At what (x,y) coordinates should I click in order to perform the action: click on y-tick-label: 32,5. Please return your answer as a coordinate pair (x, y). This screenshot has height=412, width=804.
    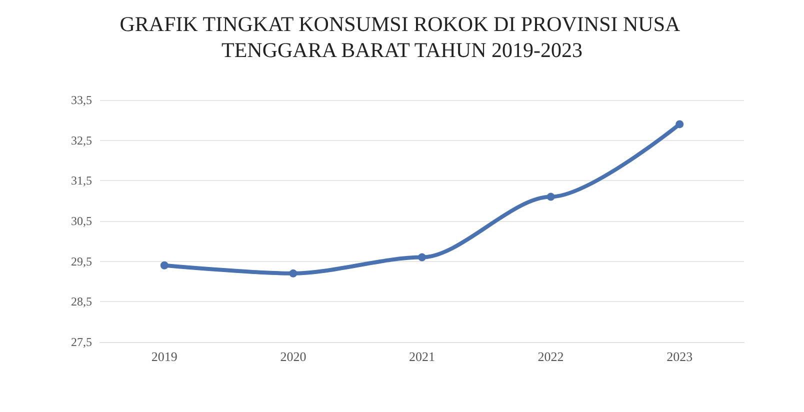
    Looking at the image, I should click on (81, 140).